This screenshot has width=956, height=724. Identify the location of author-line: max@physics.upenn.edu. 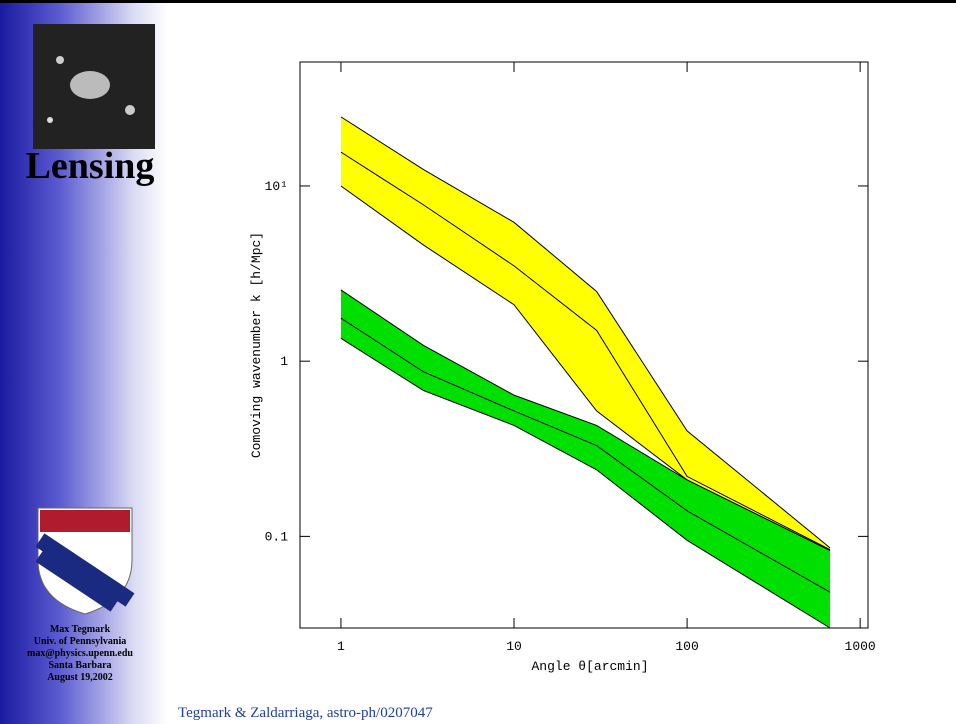
(80, 653).